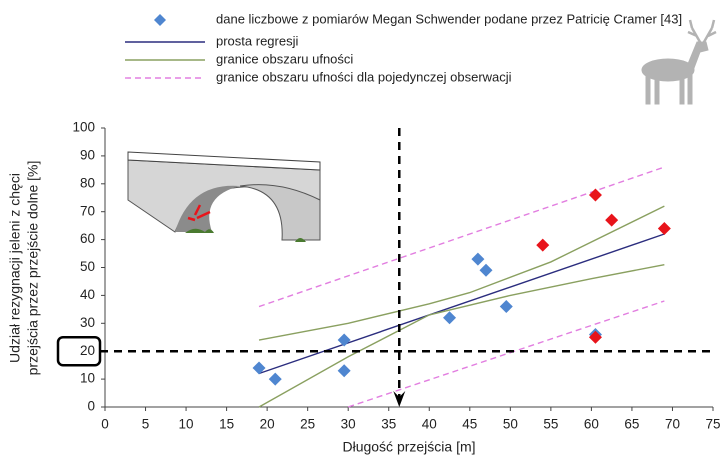 This screenshot has height=458, width=727. Describe the element at coordinates (33, 268) in the screenshot. I see `y-axis-label: przejścia przez przejście dolne [%]` at that location.